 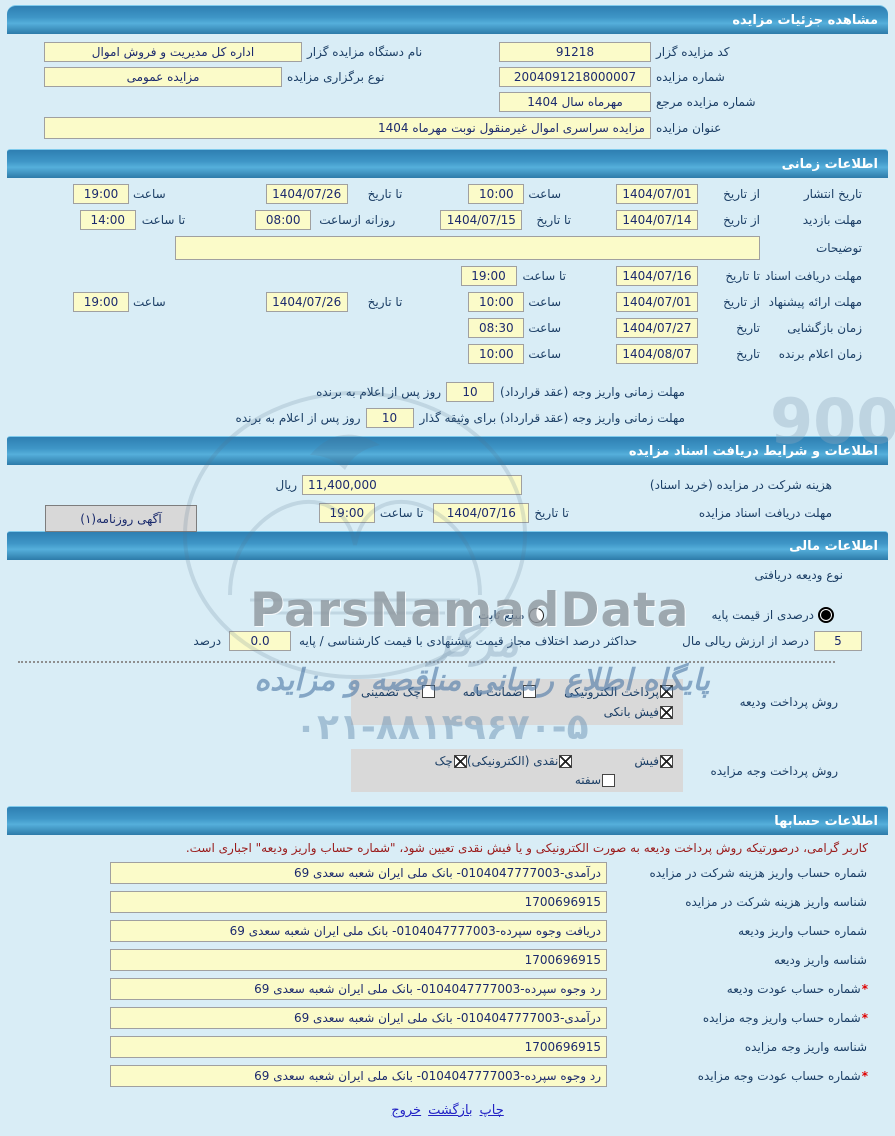 I want to click on certified-check-checkbox, so click(x=428, y=692).